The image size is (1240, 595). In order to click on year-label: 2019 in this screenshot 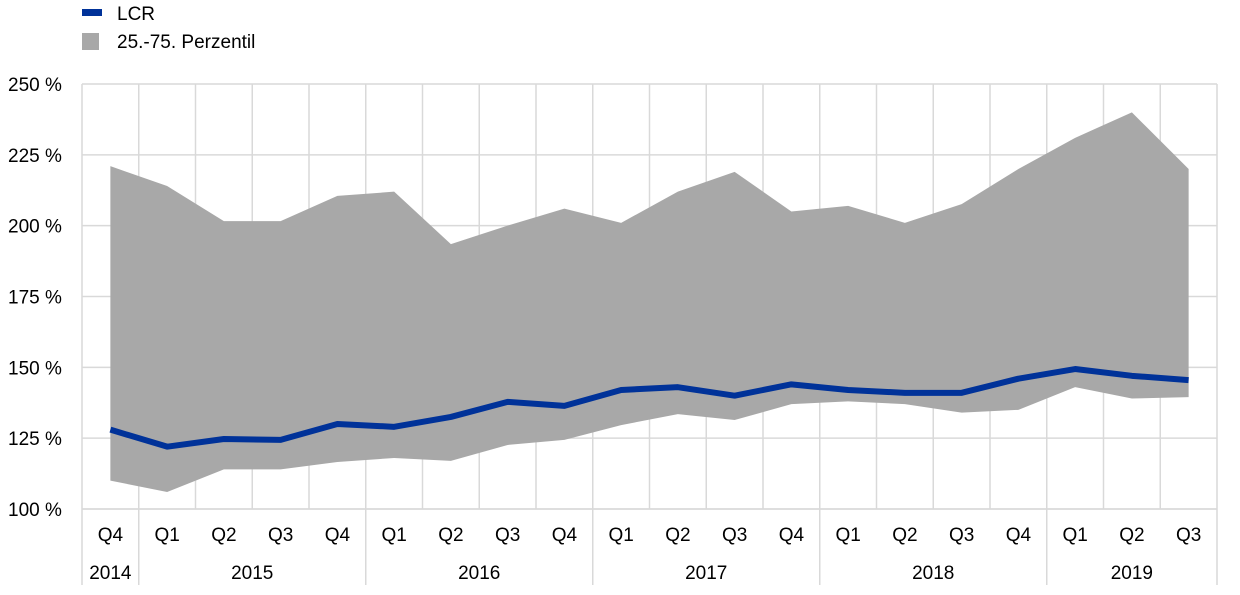, I will do `click(1132, 573)`.